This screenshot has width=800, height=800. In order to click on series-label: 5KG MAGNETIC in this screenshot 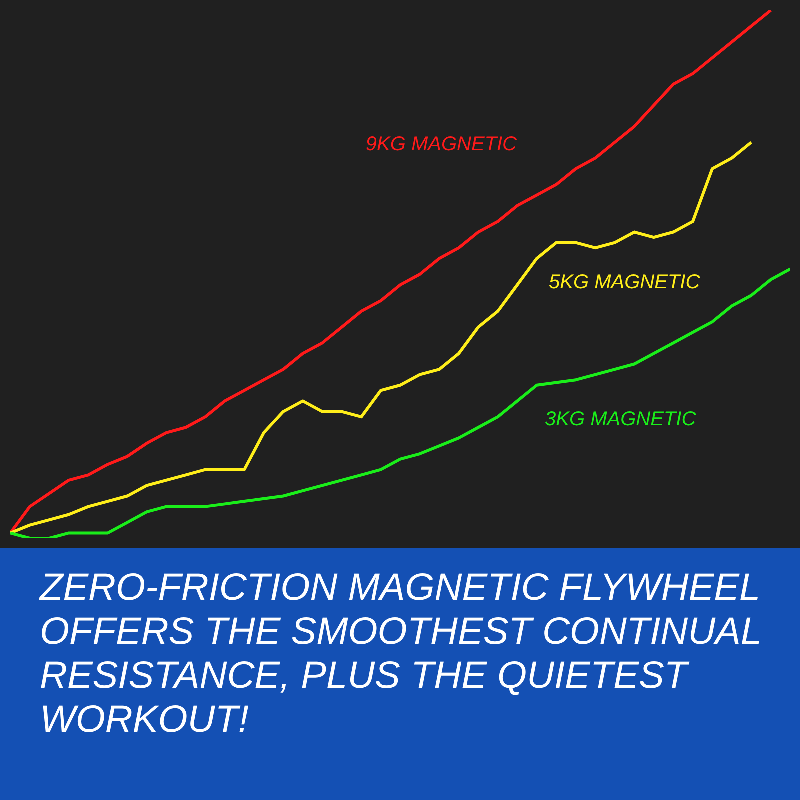, I will do `click(625, 283)`.